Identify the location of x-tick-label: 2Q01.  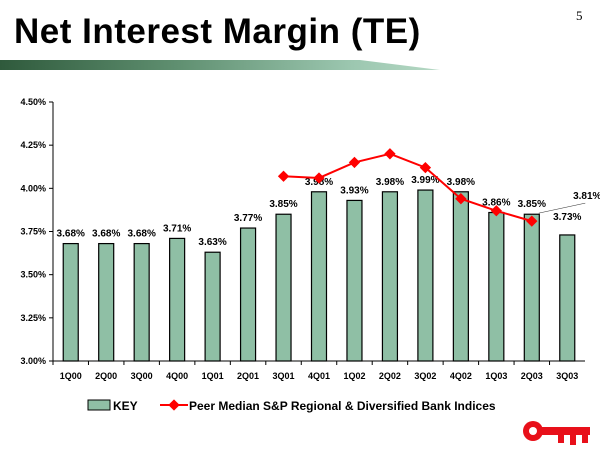
(248, 376).